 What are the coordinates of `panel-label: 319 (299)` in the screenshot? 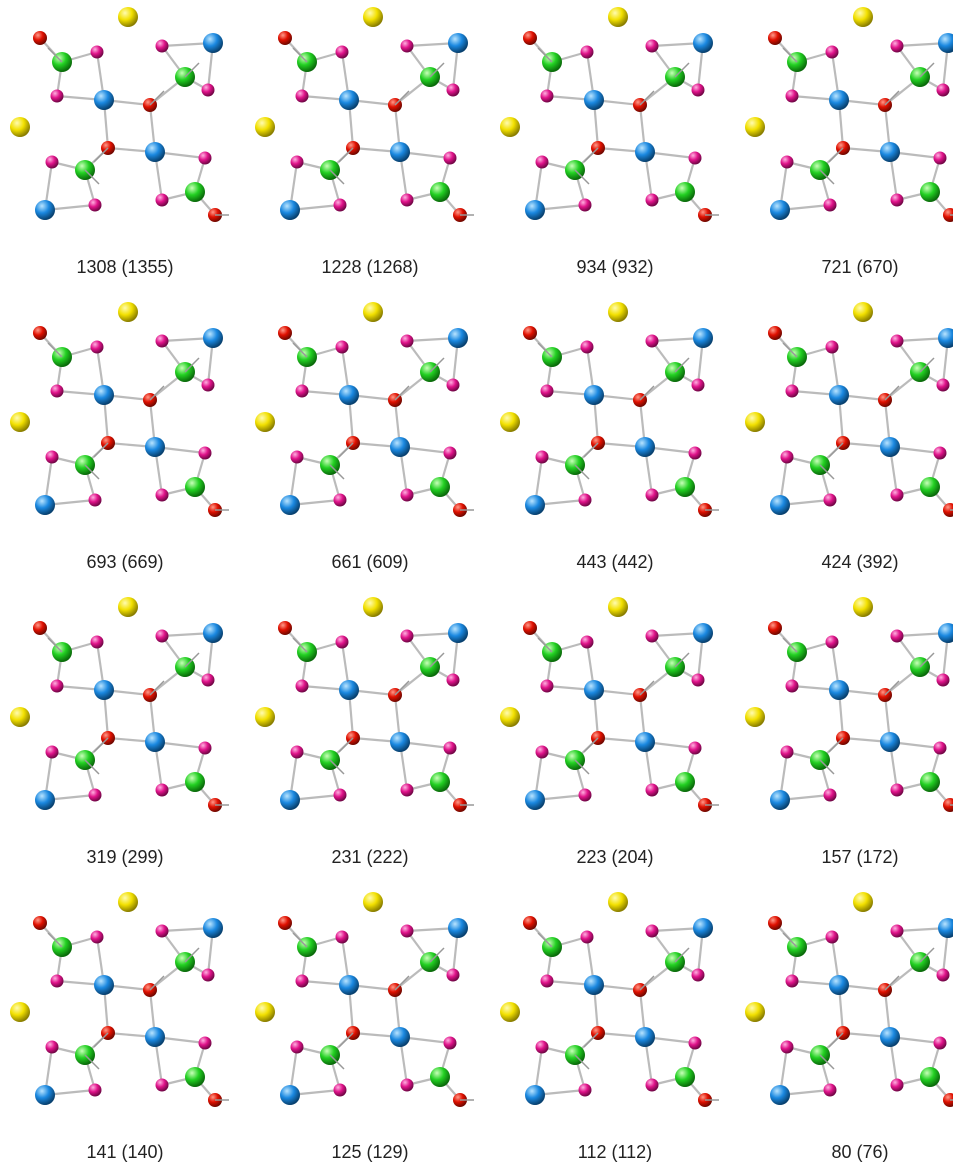 It's located at (124, 857).